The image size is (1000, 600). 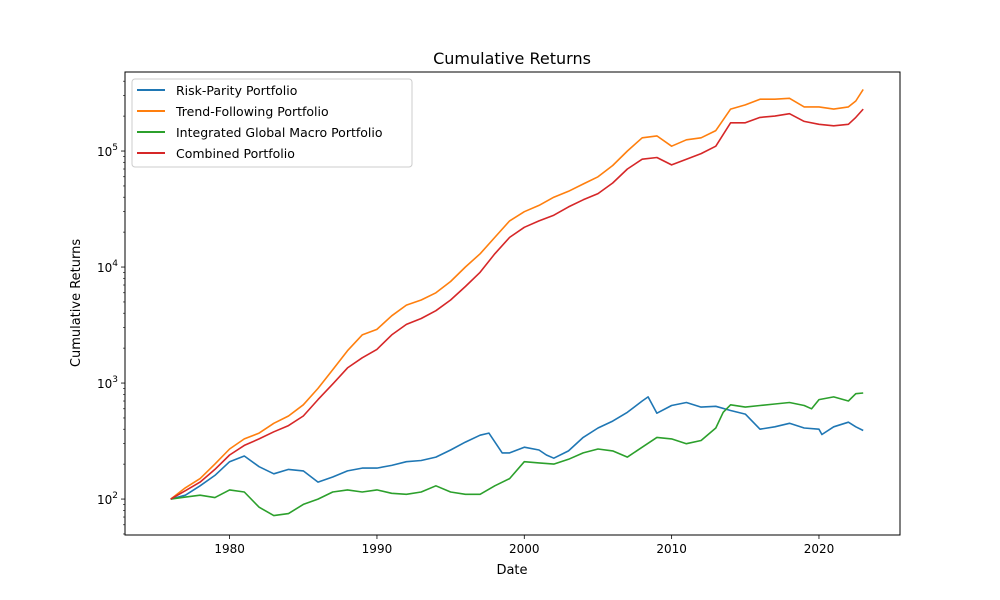 I want to click on x-axis-label: Date, so click(x=511, y=570).